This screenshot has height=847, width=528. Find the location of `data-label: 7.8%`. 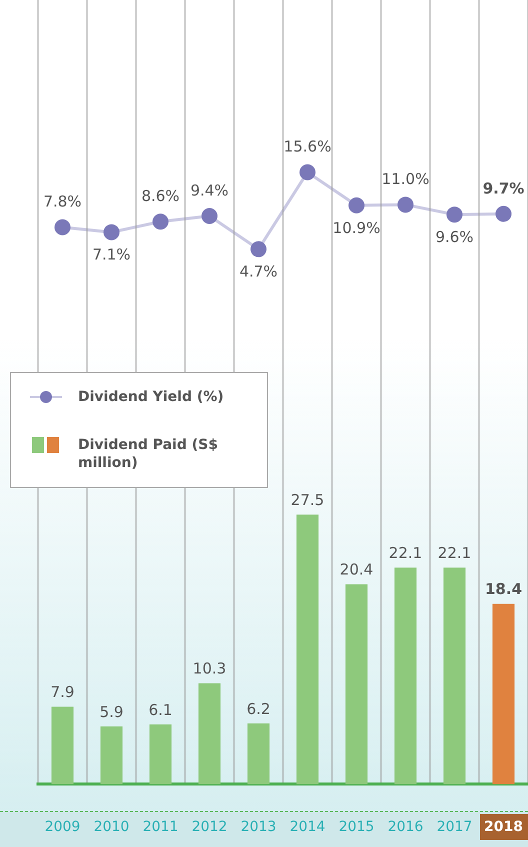

data-label: 7.8% is located at coordinates (62, 201).